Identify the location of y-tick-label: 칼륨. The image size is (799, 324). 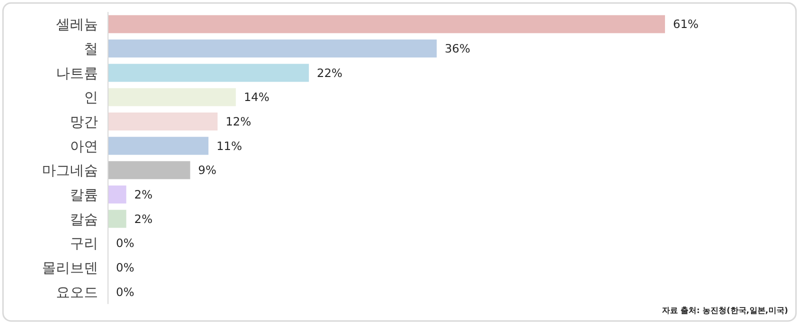
(84, 196).